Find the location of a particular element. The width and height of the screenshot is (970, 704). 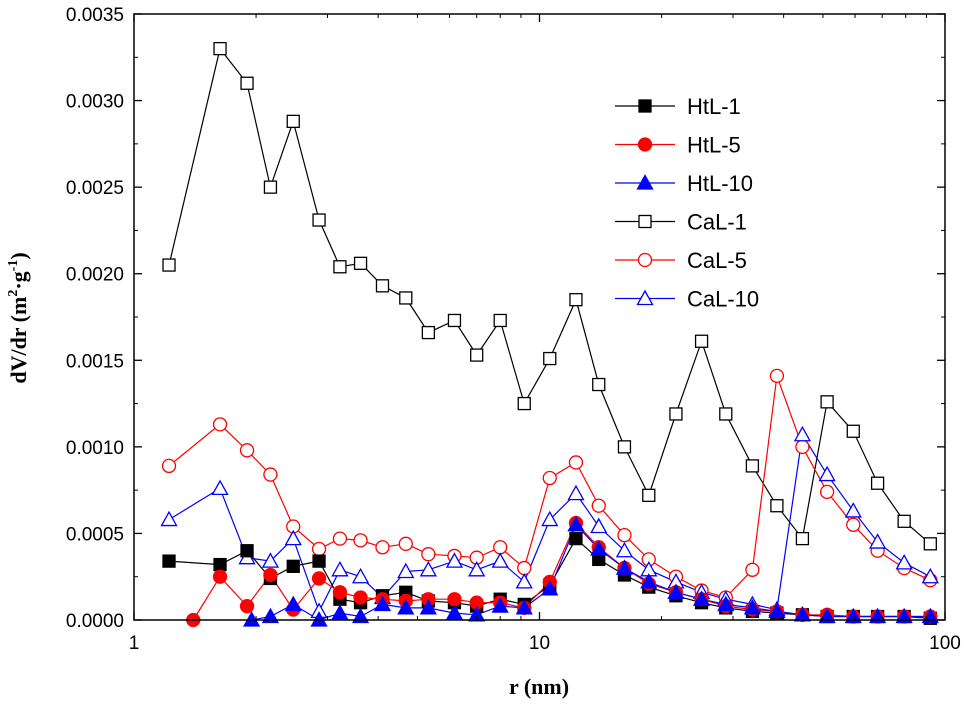

x-axis-title: r (nm) is located at coordinates (539, 686).